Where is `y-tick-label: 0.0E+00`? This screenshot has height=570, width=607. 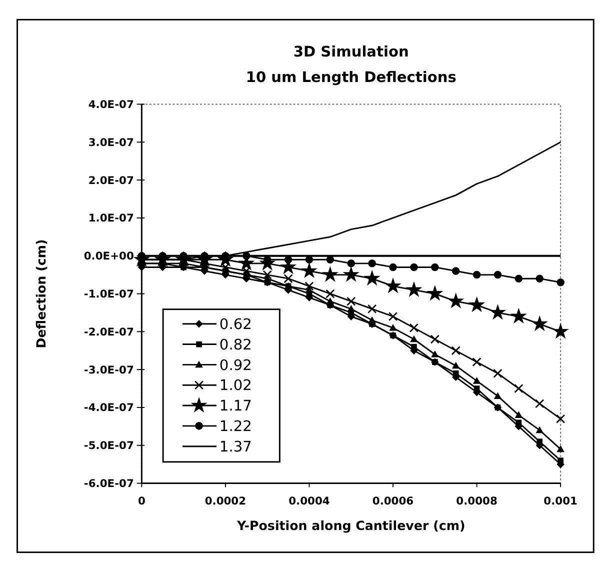
y-tick-label: 0.0E+00 is located at coordinates (109, 256).